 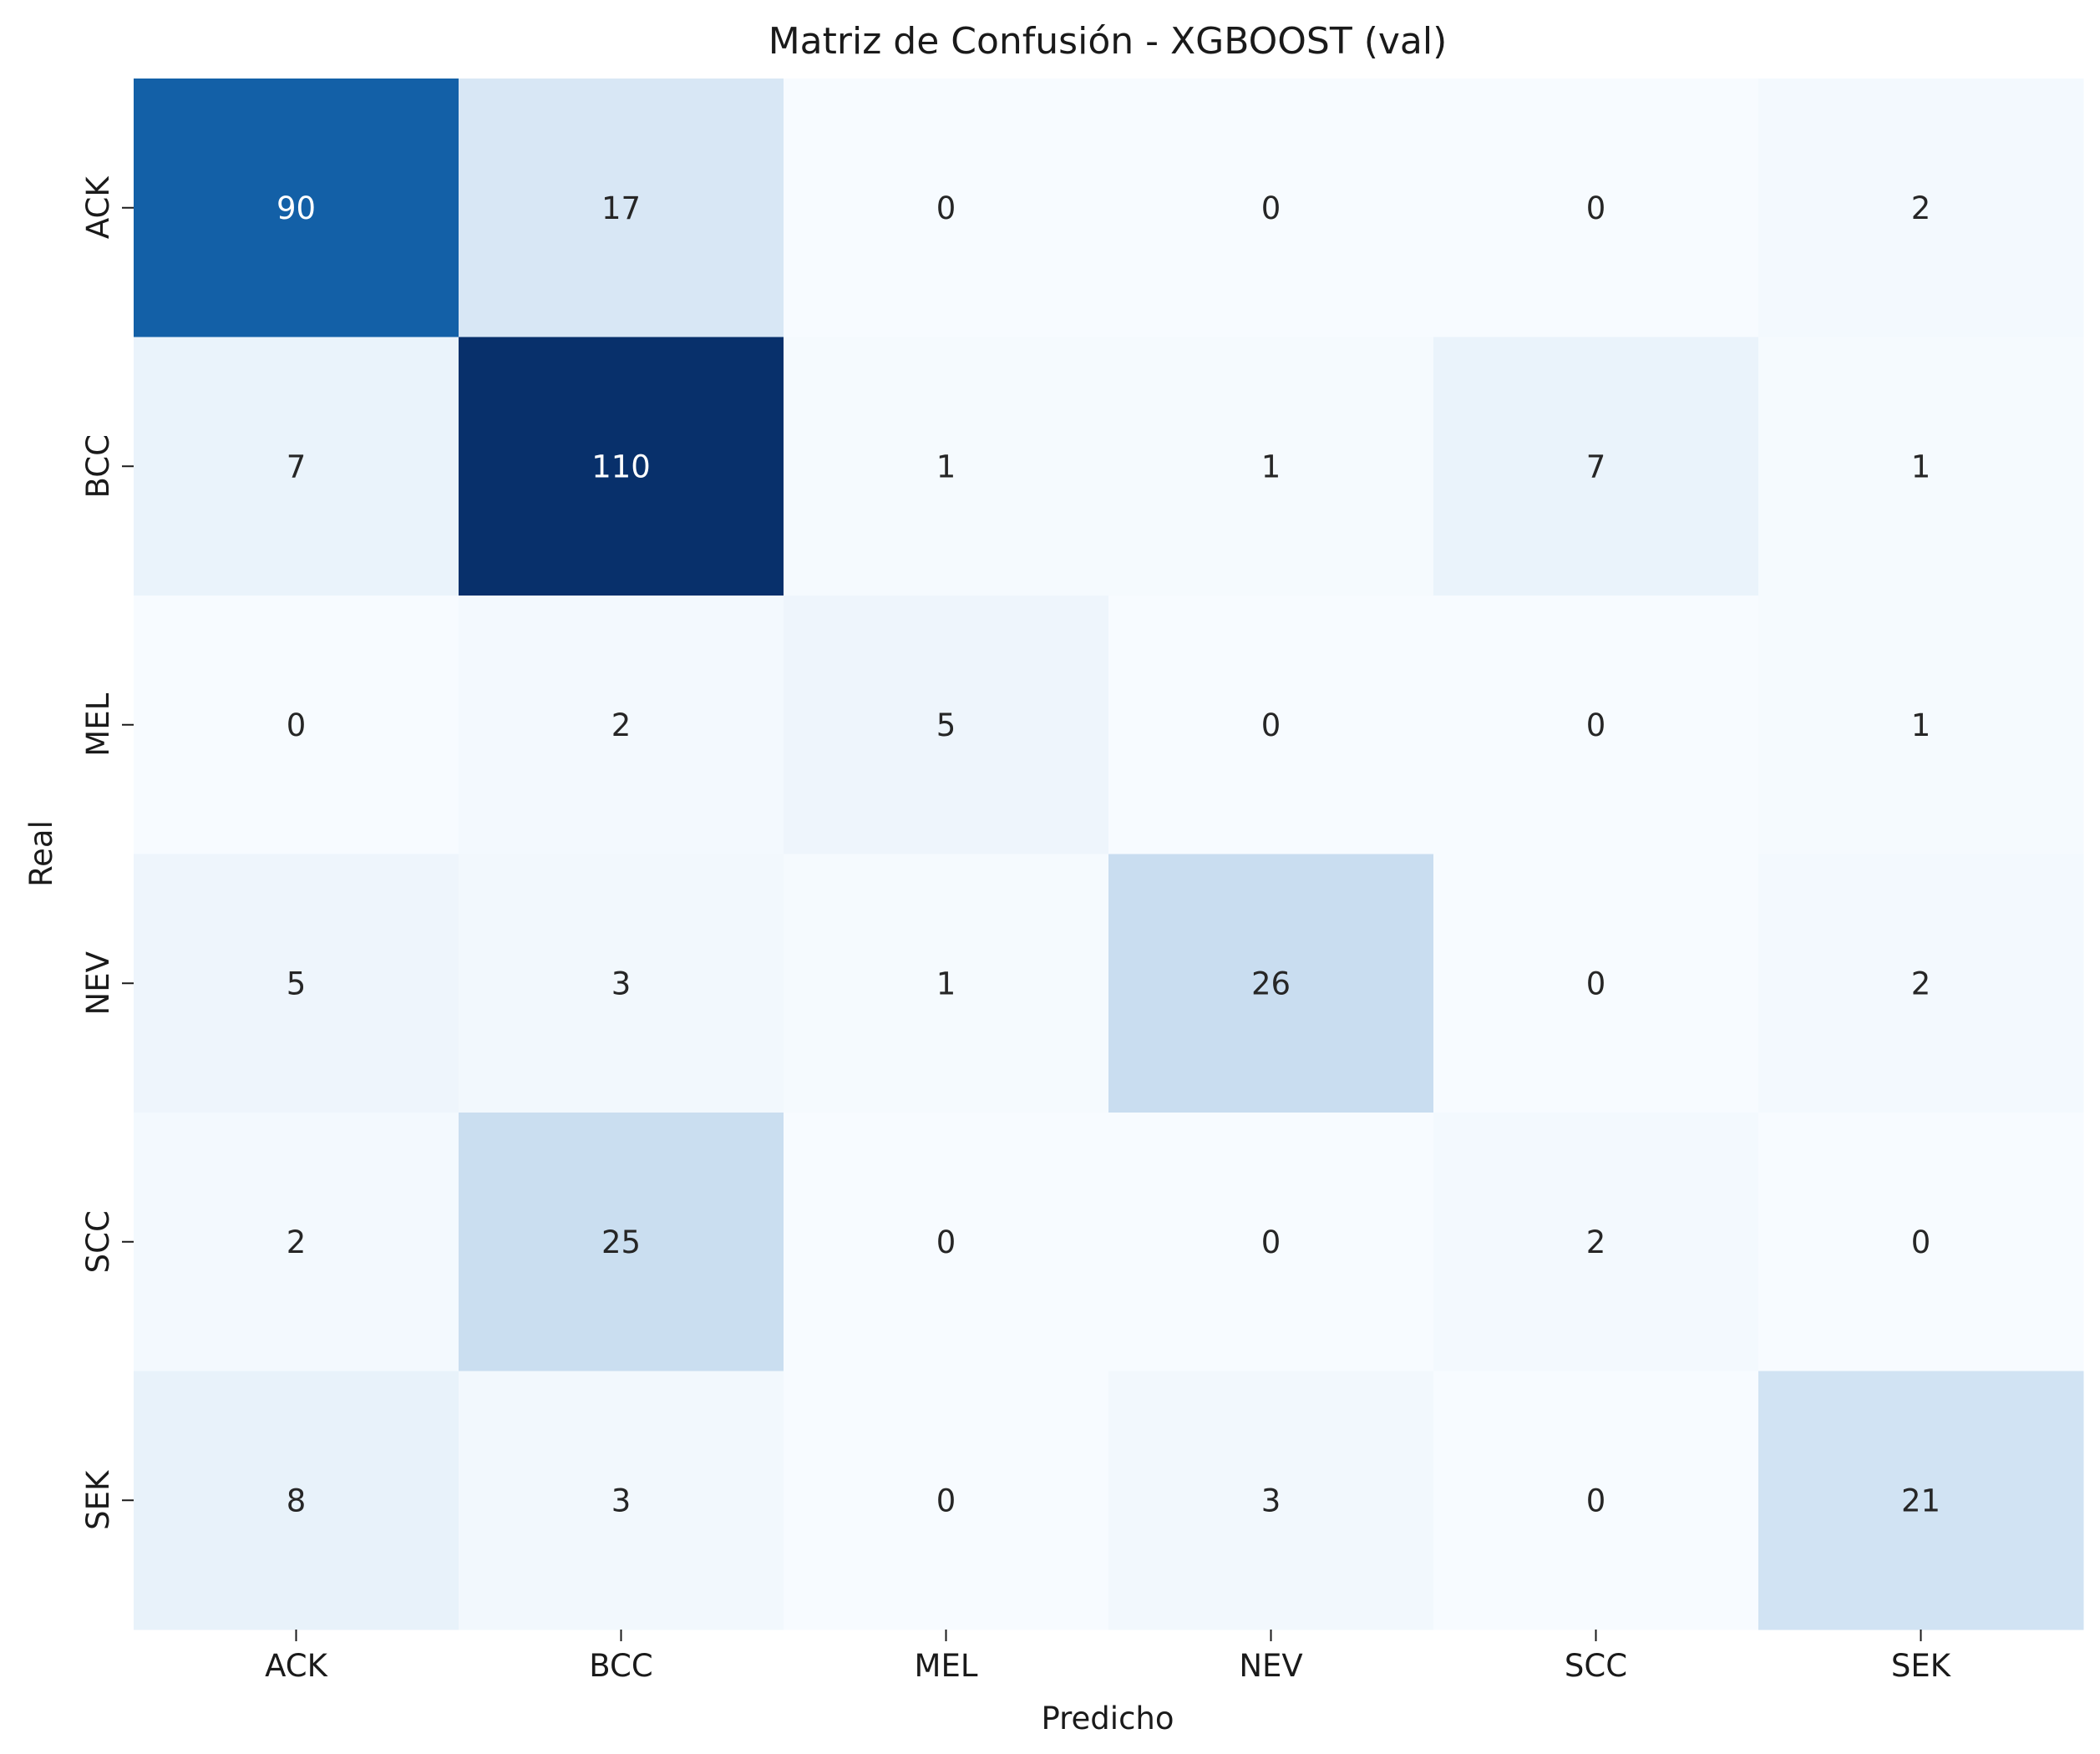 I want to click on cell-value-label: 110, so click(x=621, y=466).